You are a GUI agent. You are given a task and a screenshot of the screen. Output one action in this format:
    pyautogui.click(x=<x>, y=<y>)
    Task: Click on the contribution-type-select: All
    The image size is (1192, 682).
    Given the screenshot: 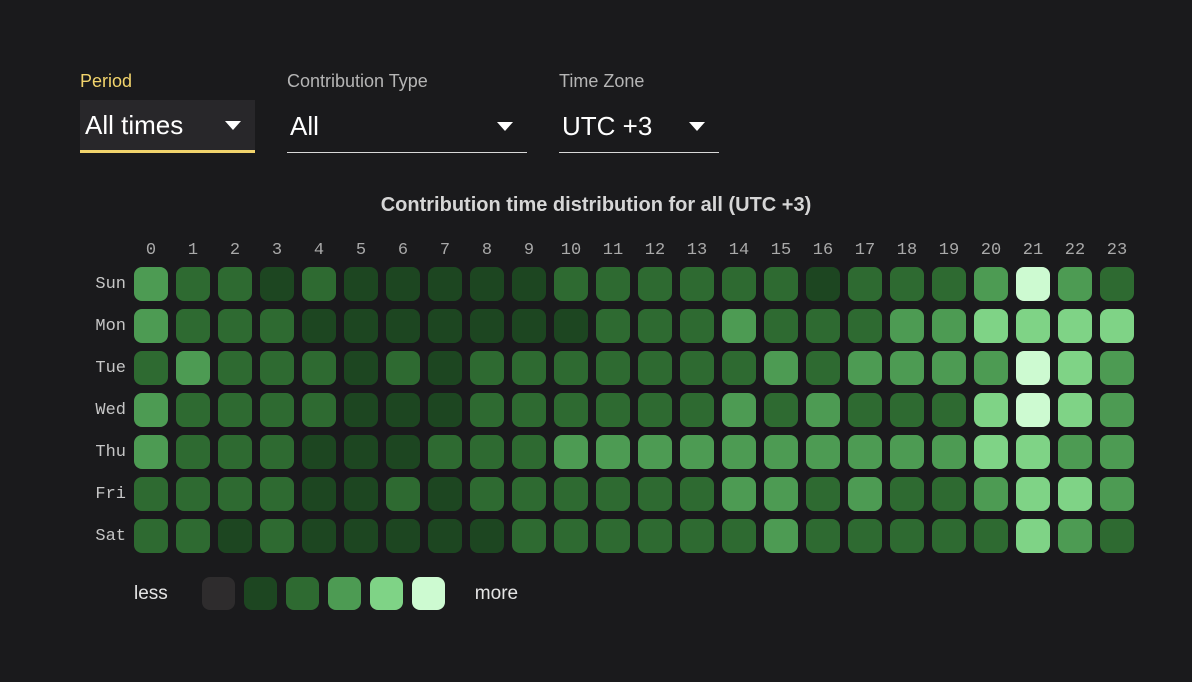 What is the action you would take?
    pyautogui.click(x=407, y=126)
    